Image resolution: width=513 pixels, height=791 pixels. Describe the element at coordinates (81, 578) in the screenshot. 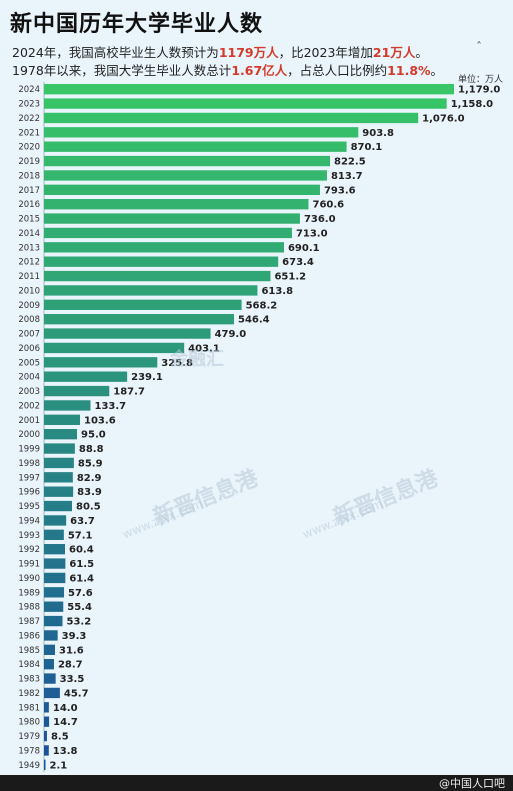

I see `value-label: 61.4` at that location.